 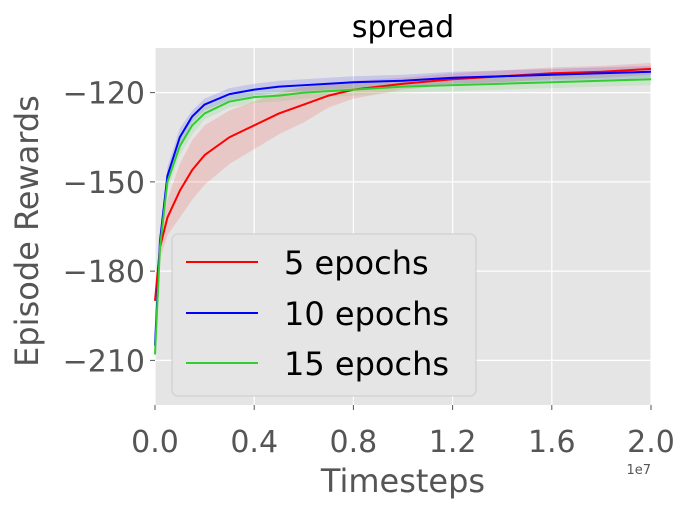 I want to click on legend-frame, so click(x=324, y=315).